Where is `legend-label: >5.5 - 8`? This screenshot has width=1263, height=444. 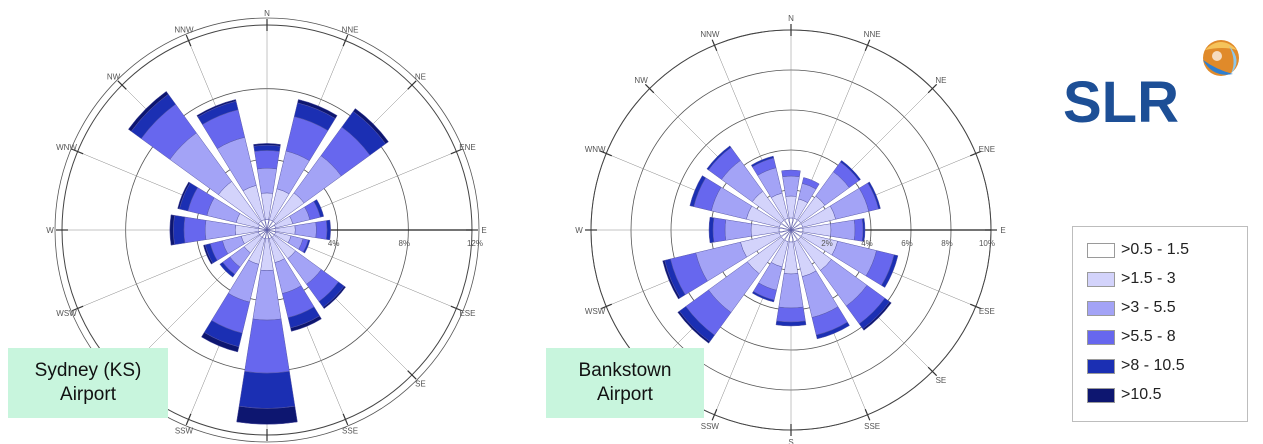
legend-label: >5.5 - 8 is located at coordinates (1148, 336).